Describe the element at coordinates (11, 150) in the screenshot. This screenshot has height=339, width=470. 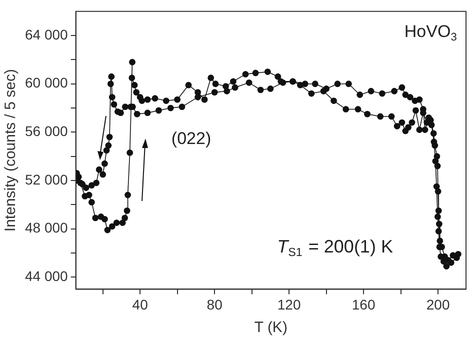
I see `y-axis-title: Intensity (counts / 5 sec)` at that location.